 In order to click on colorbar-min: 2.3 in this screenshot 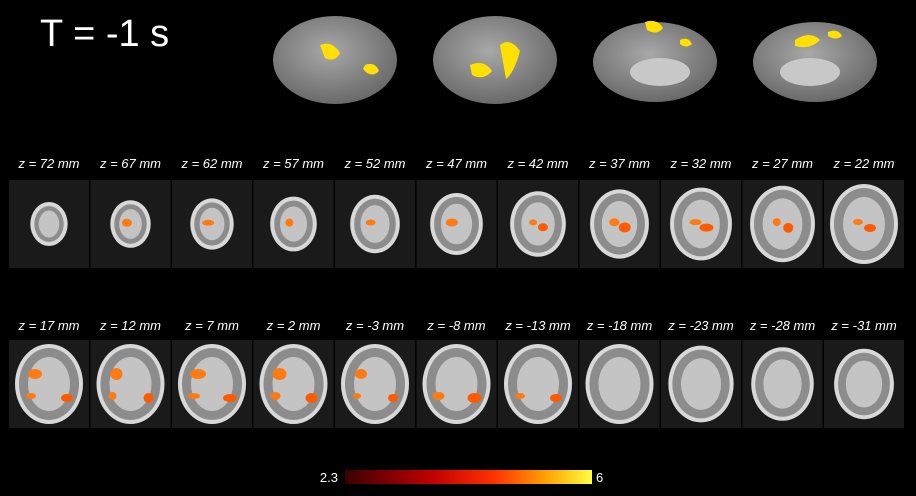, I will do `click(329, 477)`.